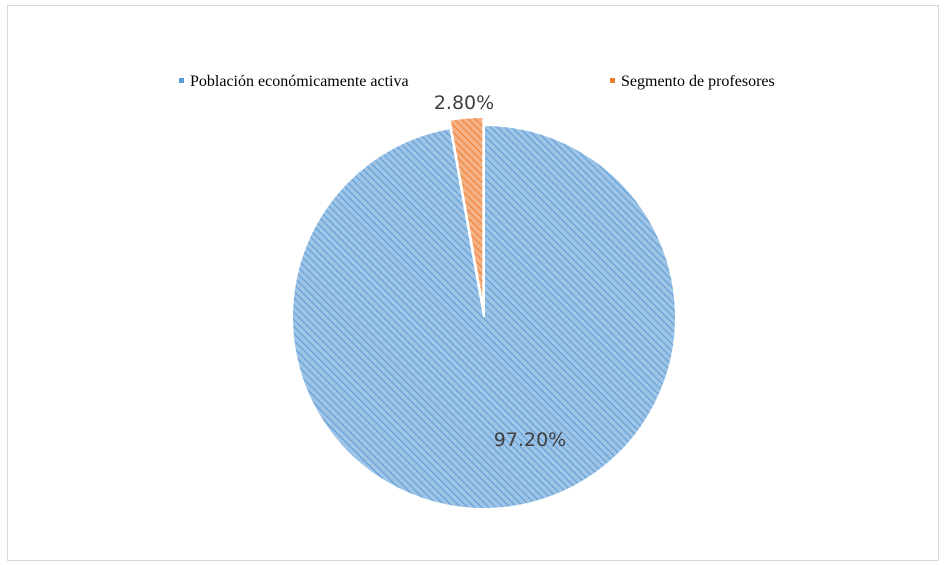 Image resolution: width=945 pixels, height=565 pixels. What do you see at coordinates (464, 103) in the screenshot?
I see `data-label-profesores: 2.80%` at bounding box center [464, 103].